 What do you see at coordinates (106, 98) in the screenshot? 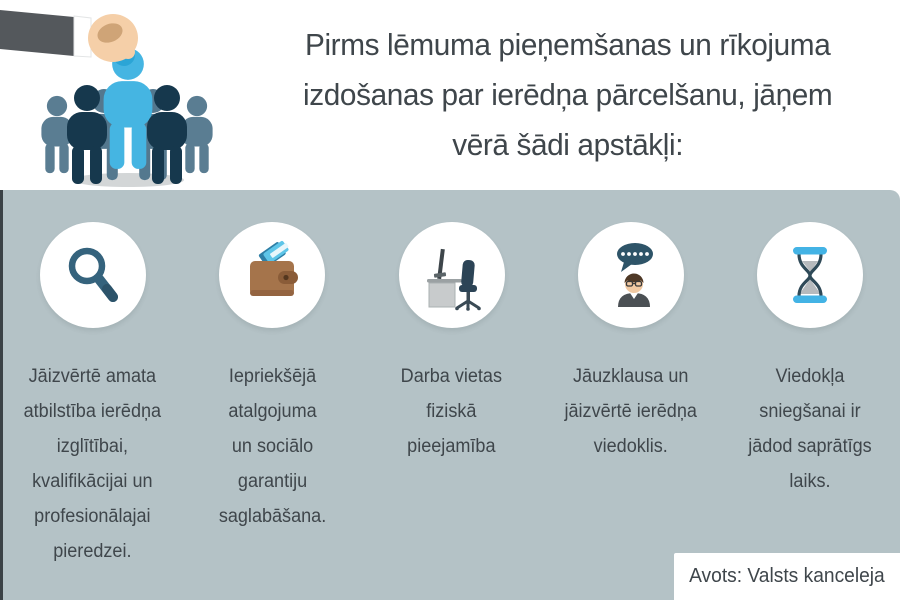
I see `crowd-selection-icon` at bounding box center [106, 98].